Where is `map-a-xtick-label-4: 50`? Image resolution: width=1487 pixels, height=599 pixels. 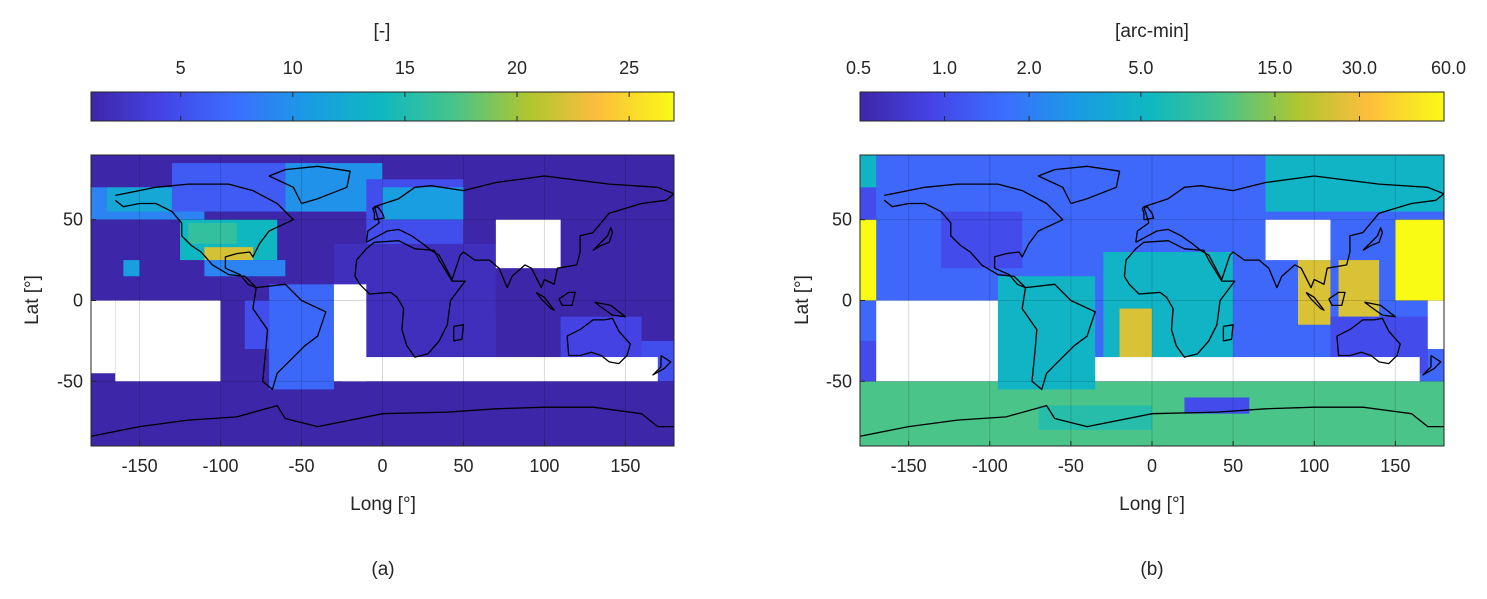
map-a-xtick-label-4: 50 is located at coordinates (463, 466).